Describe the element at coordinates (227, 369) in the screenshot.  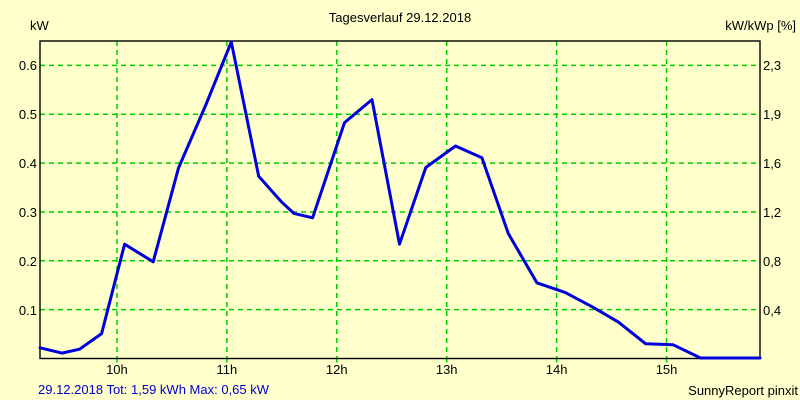
I see `x-axis-tick-label: 11h` at that location.